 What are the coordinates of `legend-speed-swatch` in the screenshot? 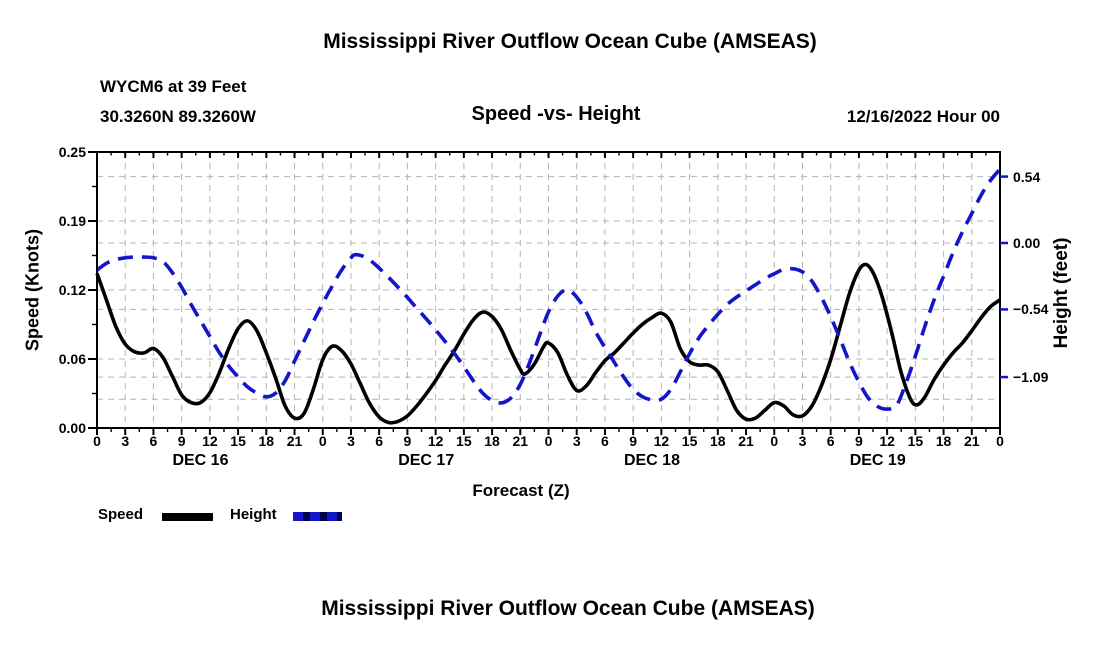 It's located at (187, 517).